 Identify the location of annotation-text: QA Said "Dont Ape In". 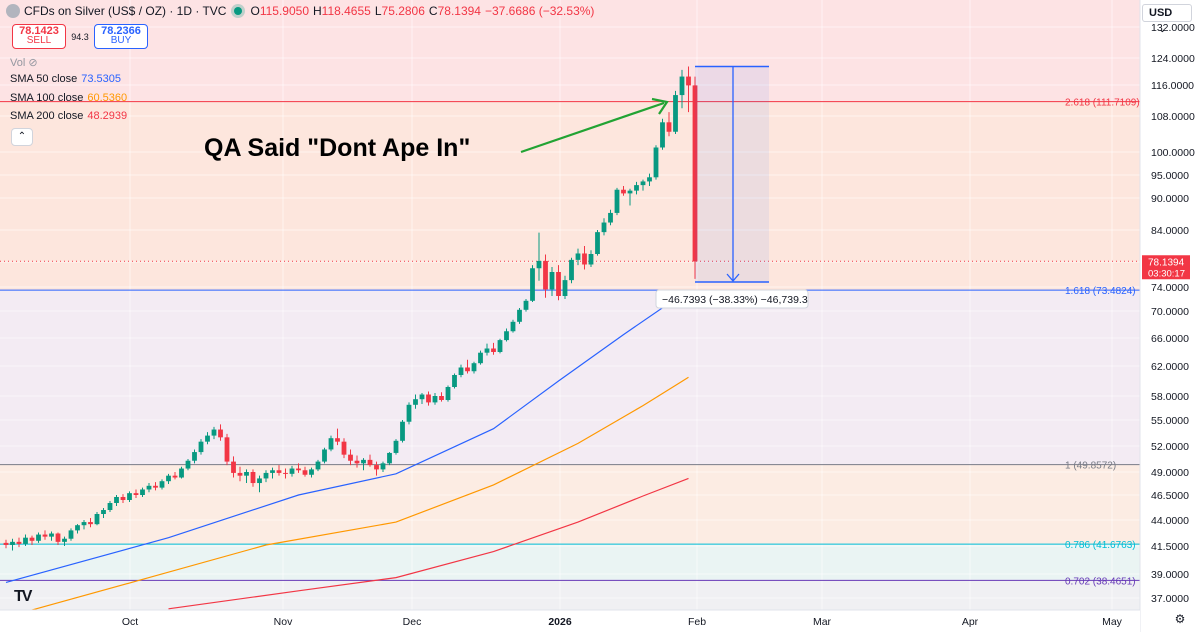
(337, 148).